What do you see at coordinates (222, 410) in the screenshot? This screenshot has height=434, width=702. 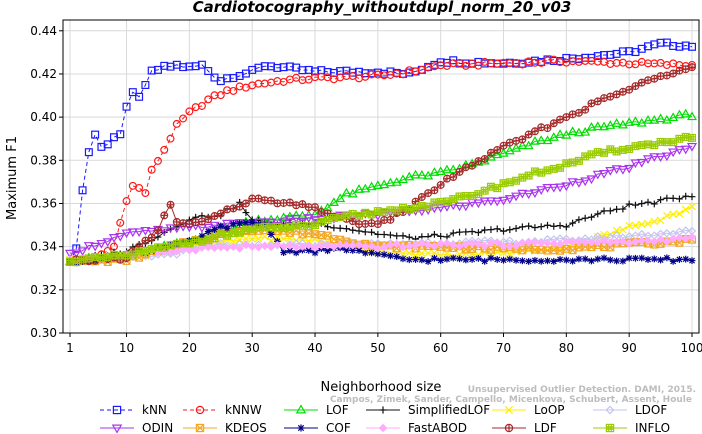 I see `legend-item-knnw: kNNW` at bounding box center [222, 410].